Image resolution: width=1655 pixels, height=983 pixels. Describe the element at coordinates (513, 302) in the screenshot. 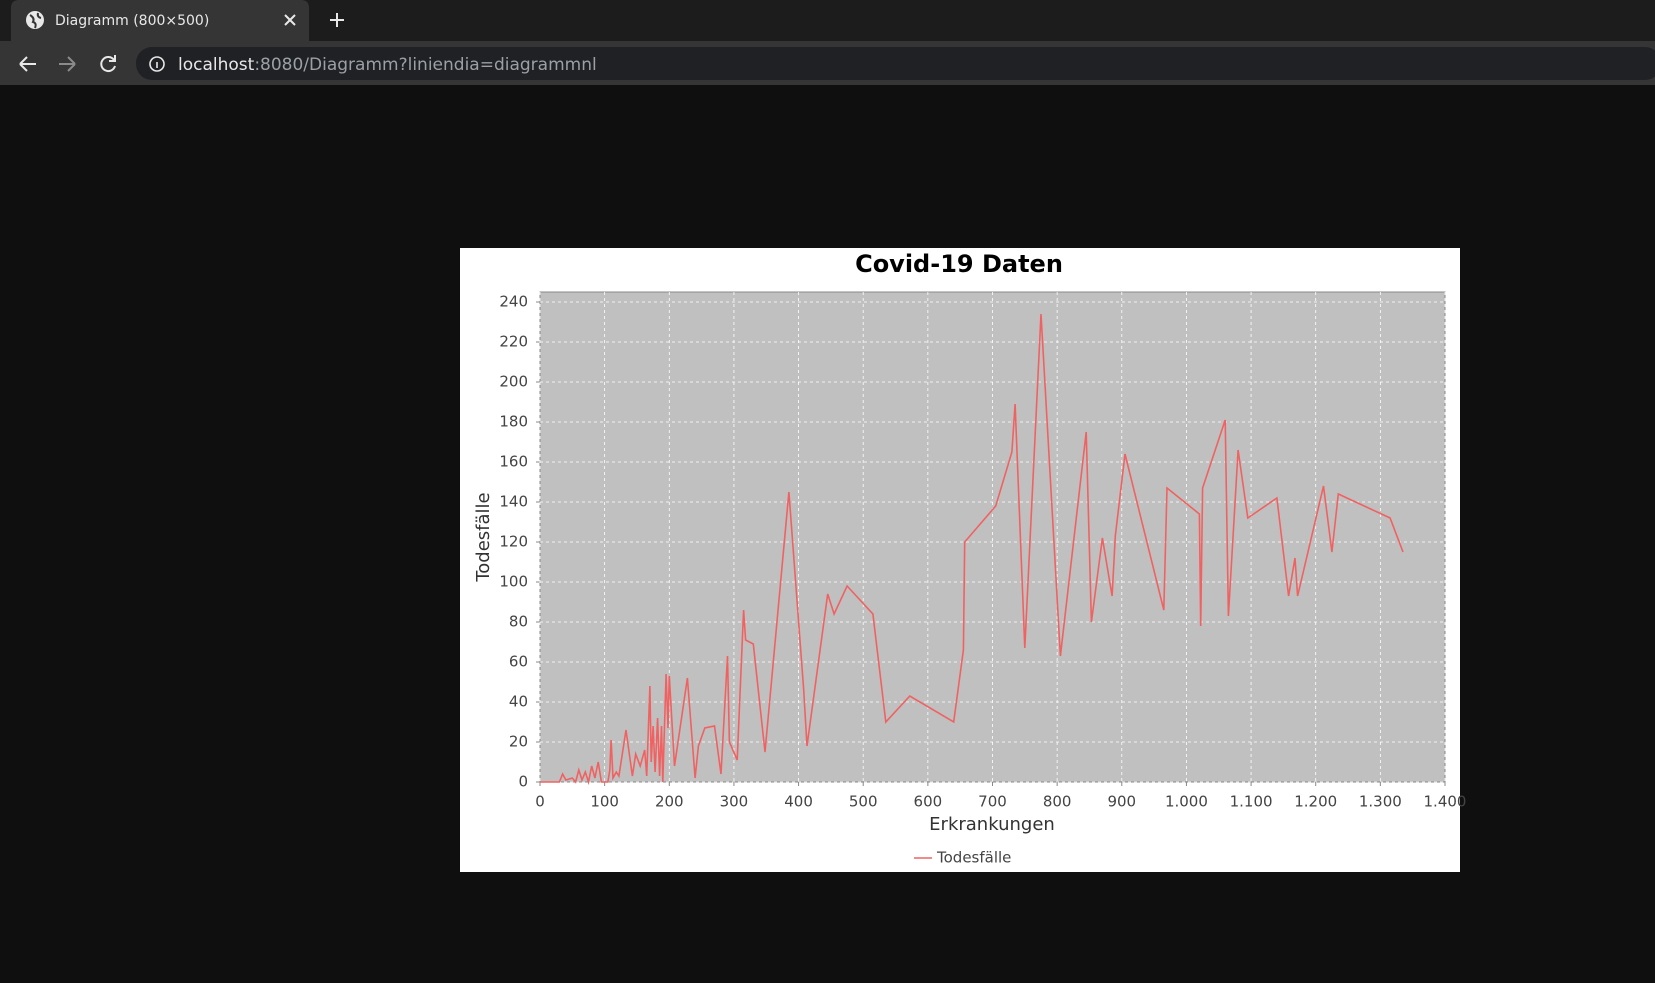

I see `y-tick-label: 240` at that location.